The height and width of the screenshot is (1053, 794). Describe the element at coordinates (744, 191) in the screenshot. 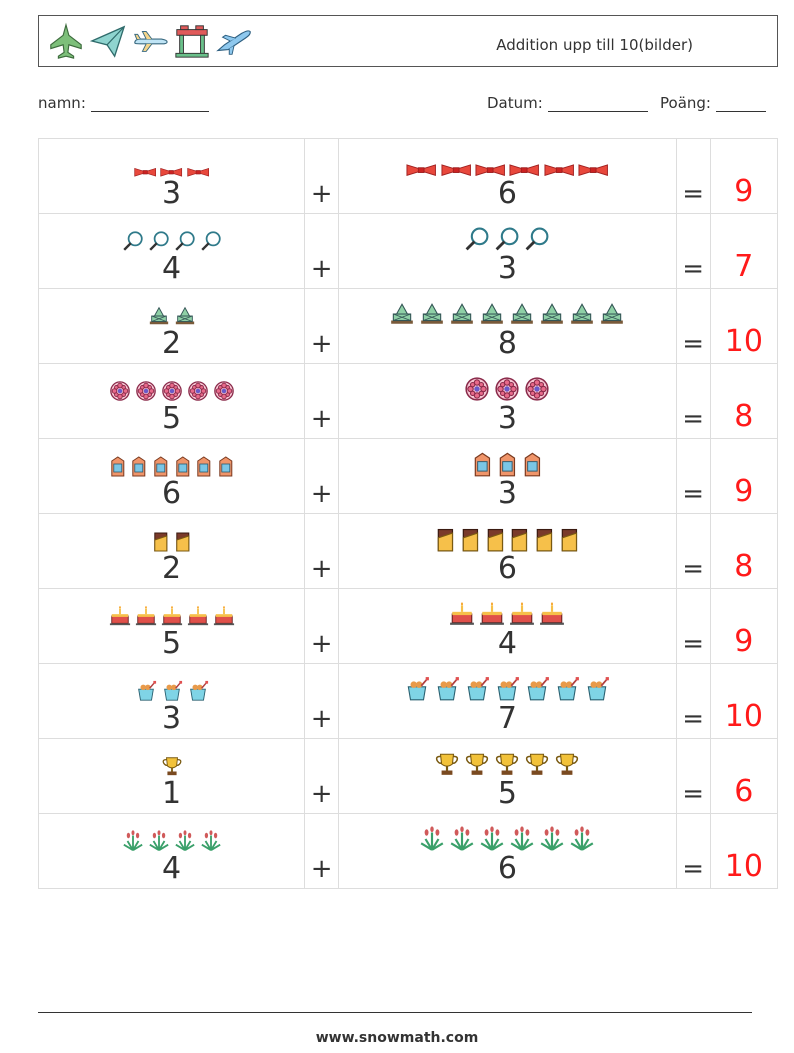

I see `answer-value: 9` at that location.